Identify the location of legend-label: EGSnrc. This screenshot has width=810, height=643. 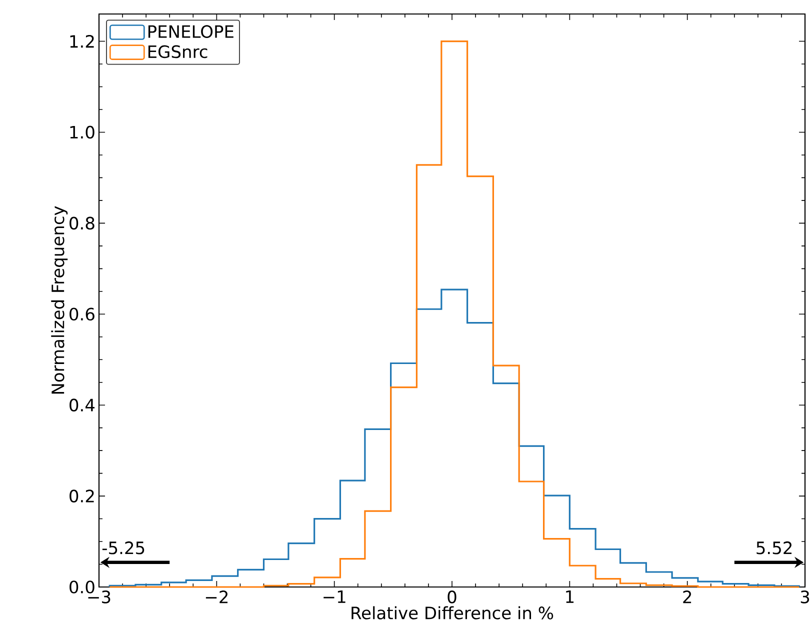
(178, 51).